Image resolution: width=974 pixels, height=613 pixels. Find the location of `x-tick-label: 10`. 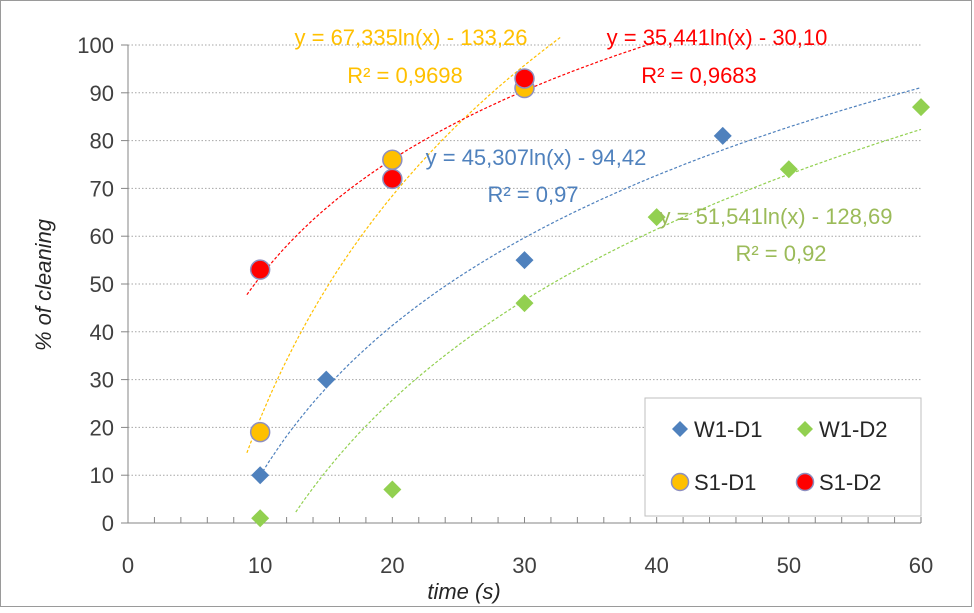

x-tick-label: 10 is located at coordinates (260, 565).